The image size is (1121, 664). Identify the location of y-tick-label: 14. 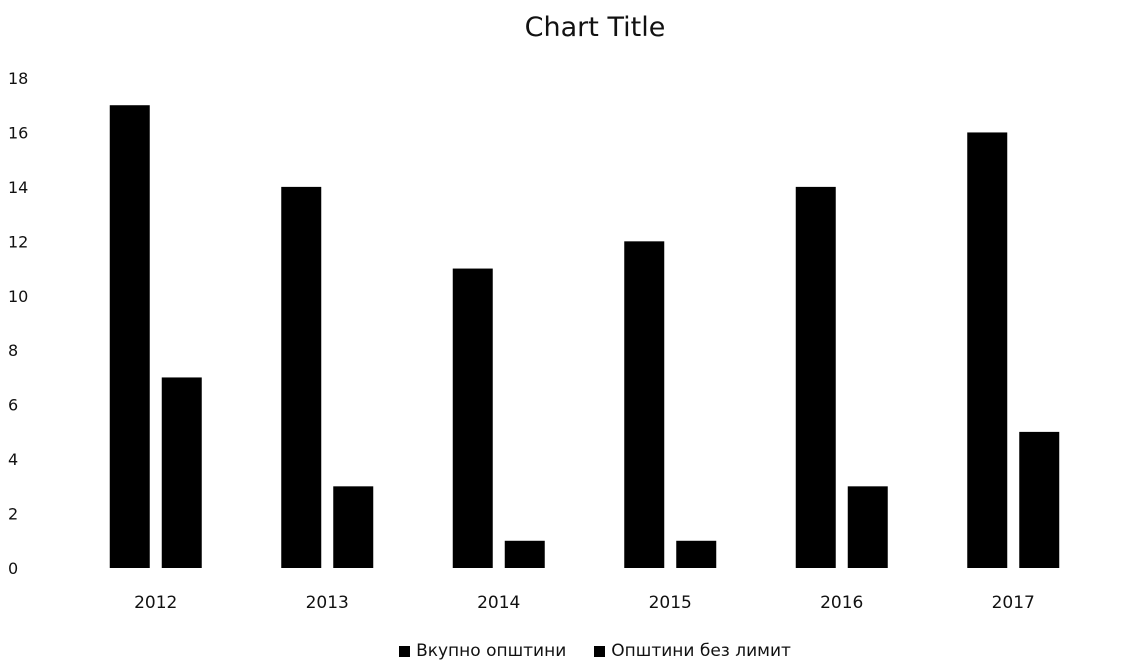
(18, 187).